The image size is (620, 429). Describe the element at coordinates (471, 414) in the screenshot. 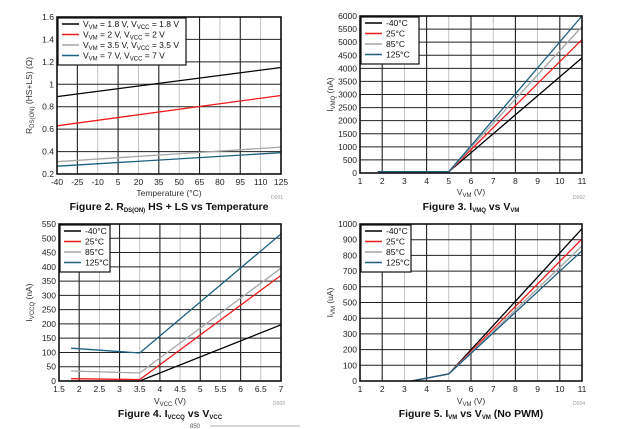

I see `figure-caption: Figure 5. IVM vs VVM (No PWM)` at that location.